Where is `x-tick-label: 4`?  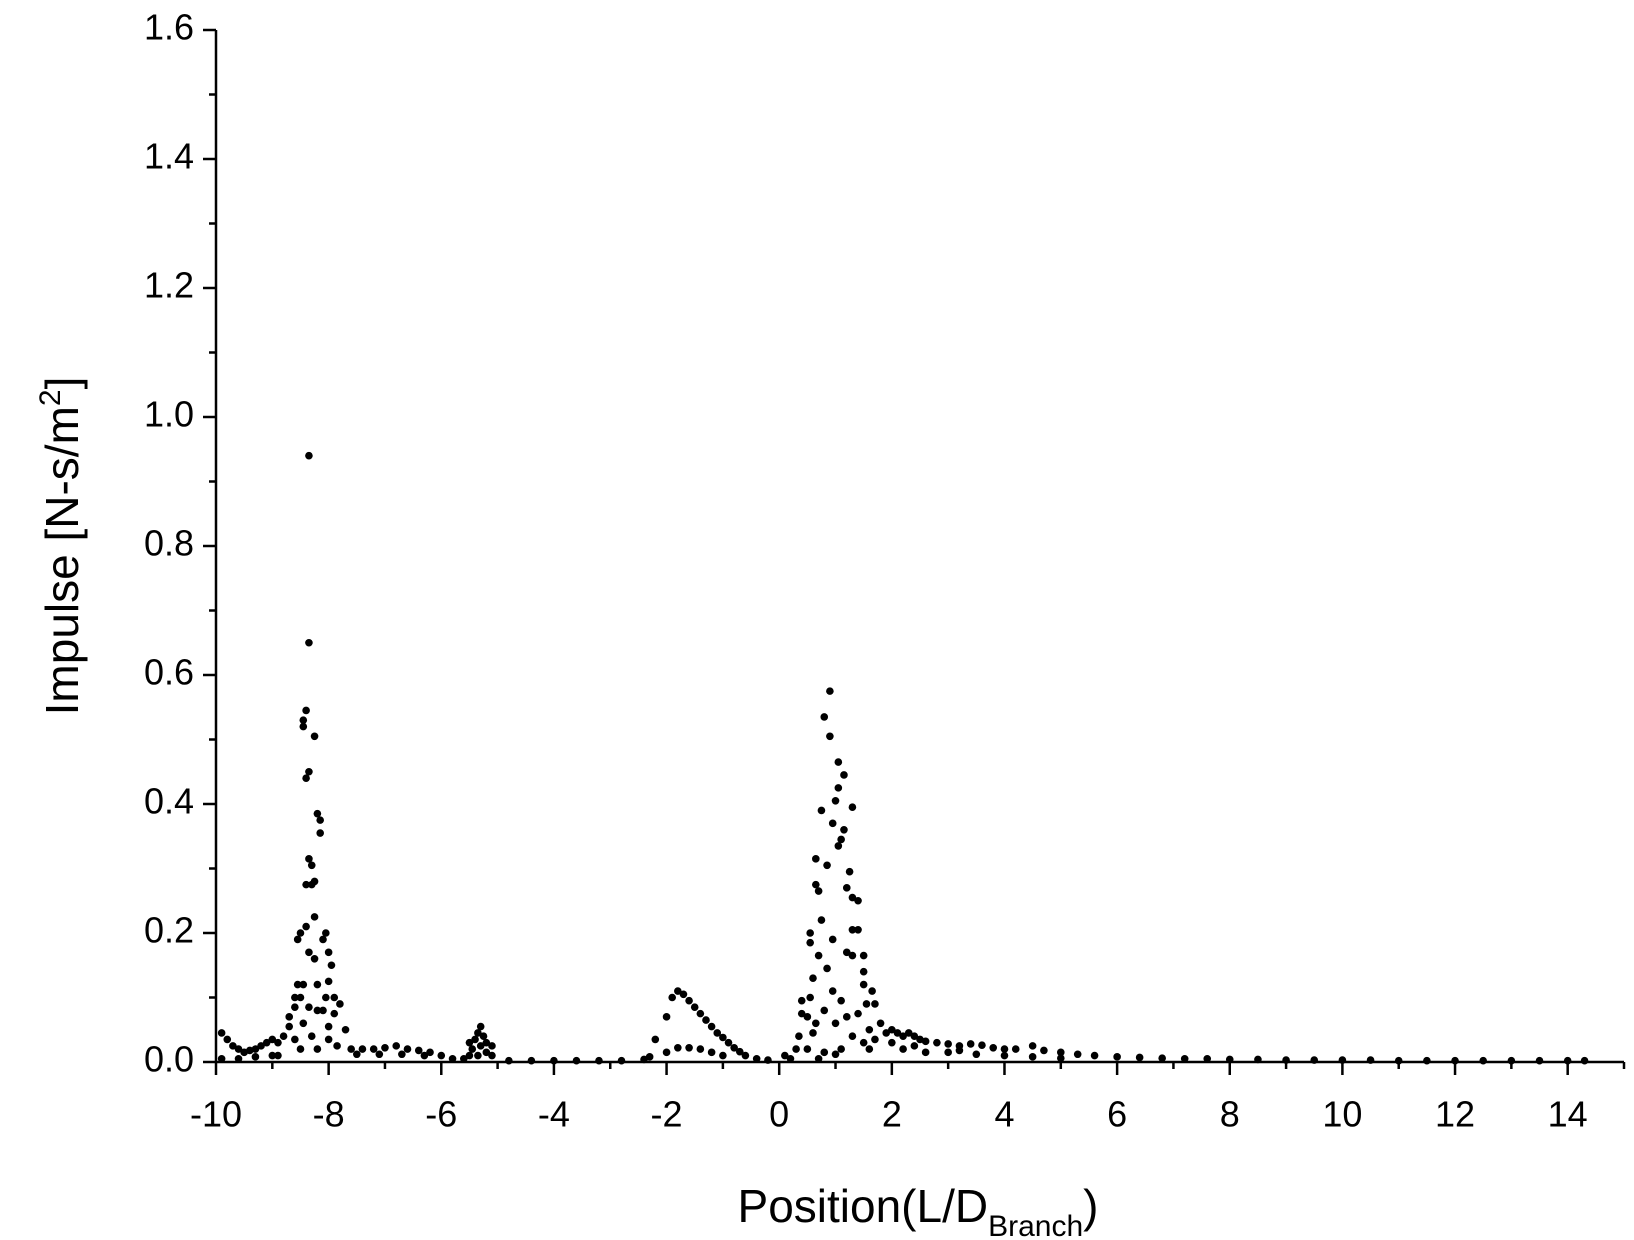
x-tick-label: 4 is located at coordinates (1004, 1114).